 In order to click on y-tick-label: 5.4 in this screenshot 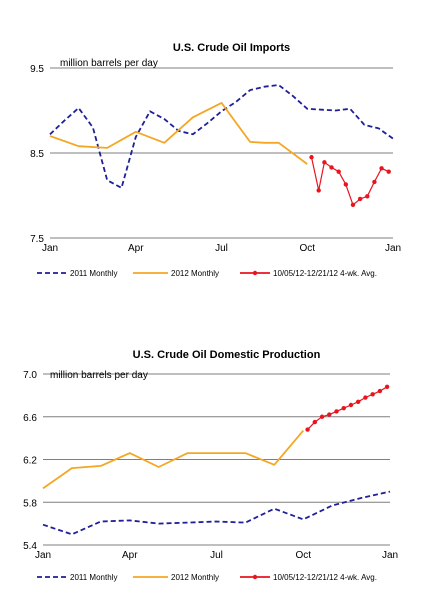, I will do `click(30, 546)`.